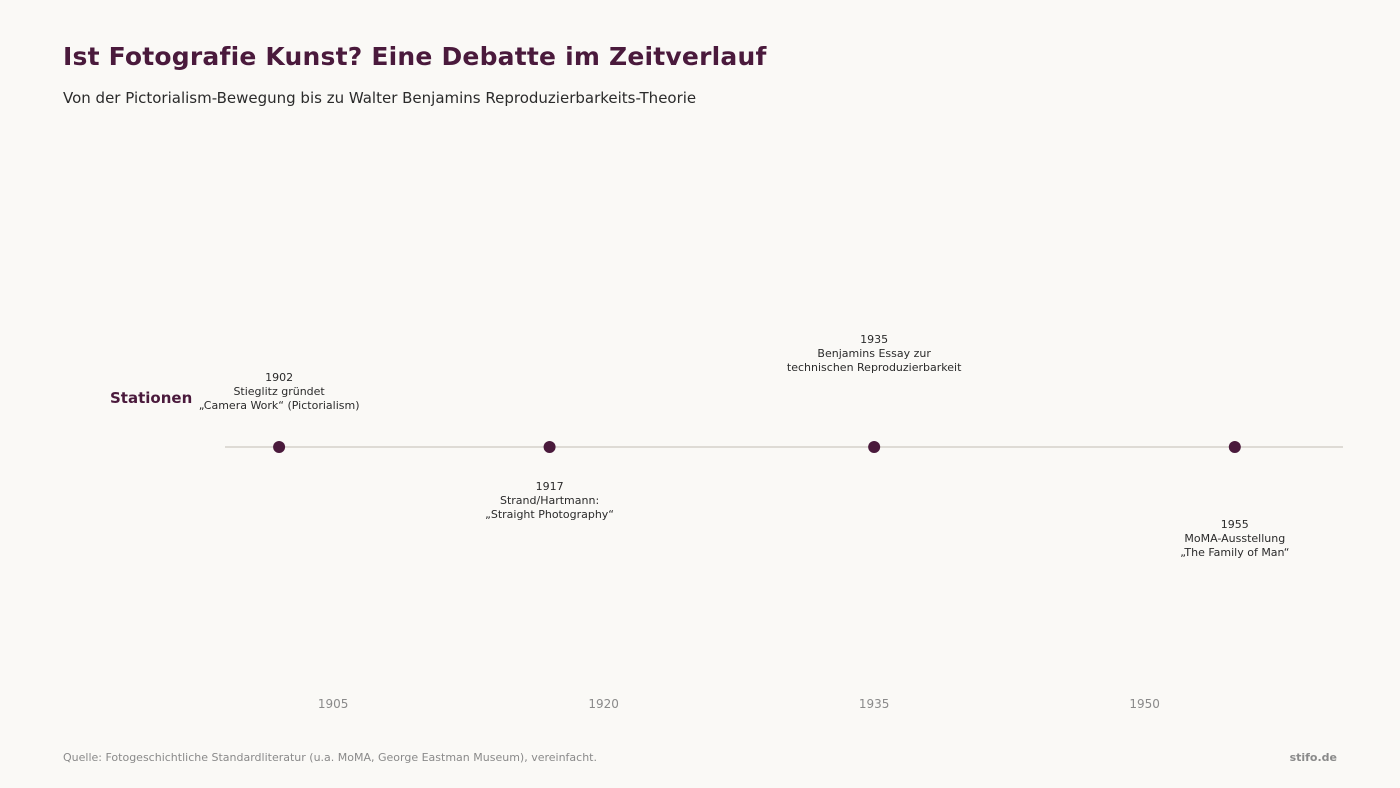 The width and height of the screenshot is (1400, 788). I want to click on event-year: 1935, so click(874, 339).